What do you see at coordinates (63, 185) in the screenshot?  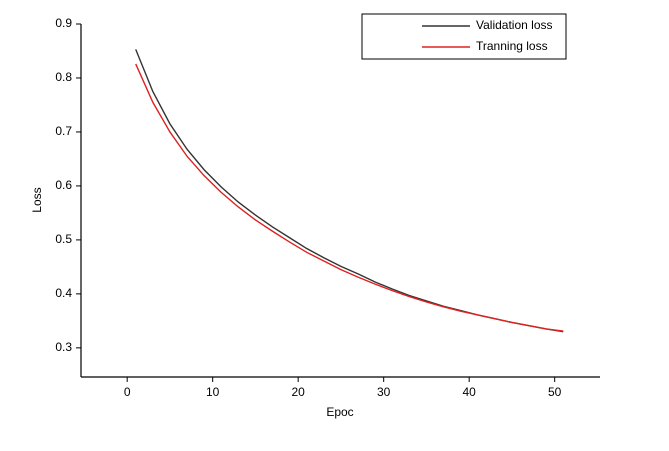 I see `y-tick-label: 0.6` at bounding box center [63, 185].